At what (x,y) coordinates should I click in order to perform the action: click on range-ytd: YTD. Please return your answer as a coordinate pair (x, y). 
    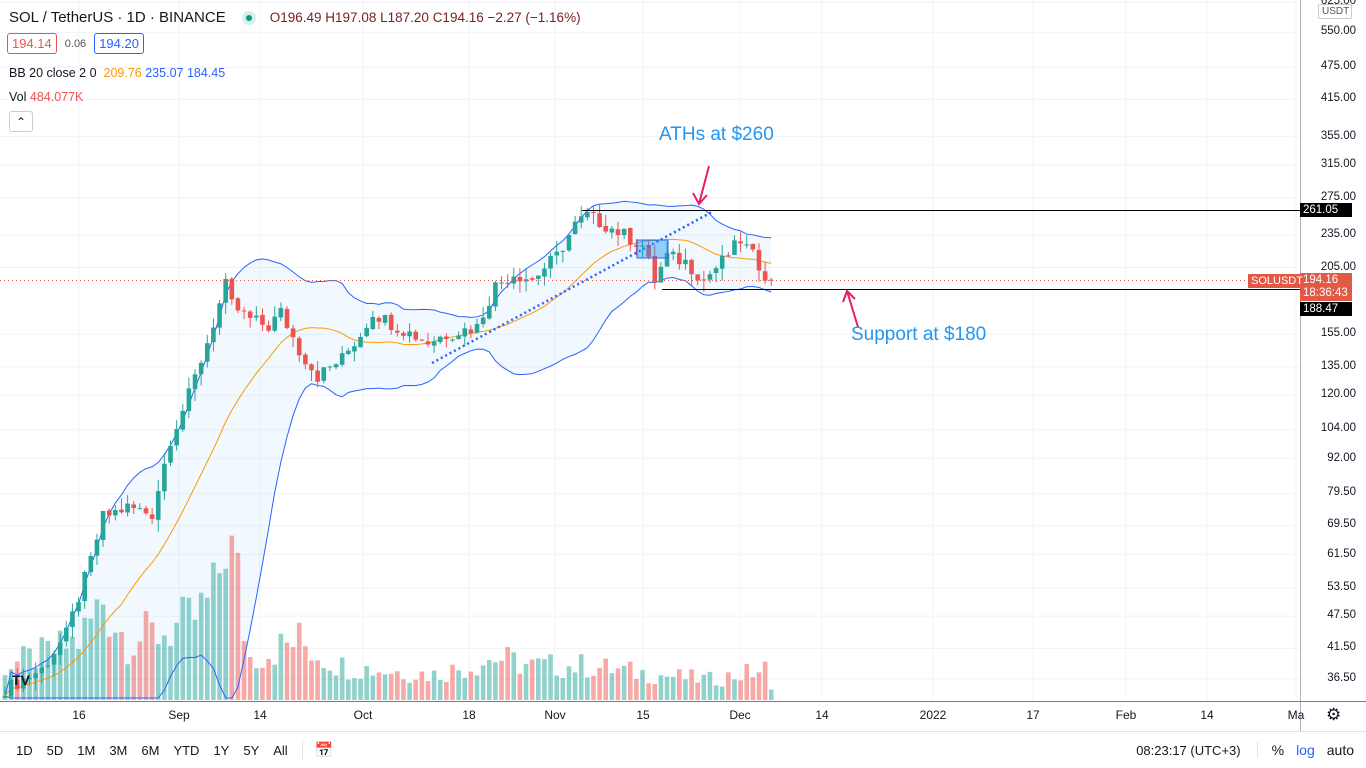
    Looking at the image, I should click on (186, 750).